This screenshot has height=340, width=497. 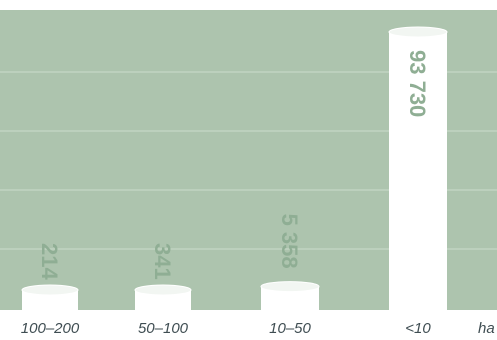 What do you see at coordinates (49, 261) in the screenshot?
I see `value-label-1: 214` at bounding box center [49, 261].